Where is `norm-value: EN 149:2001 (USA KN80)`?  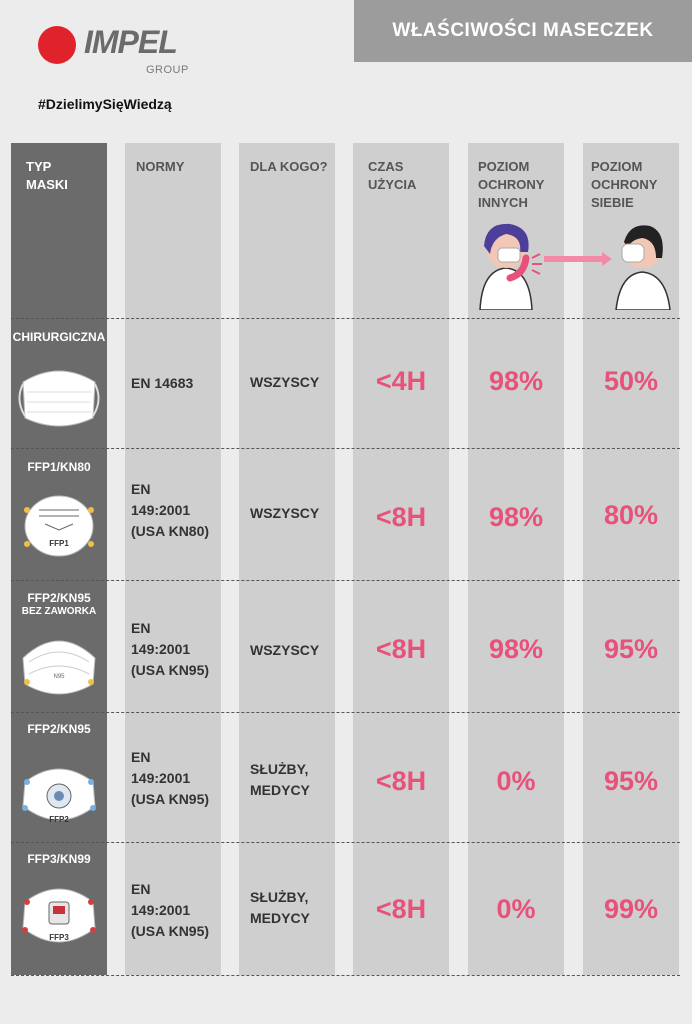
norm-value: EN 149:2001 (USA KN80) is located at coordinates (170, 510).